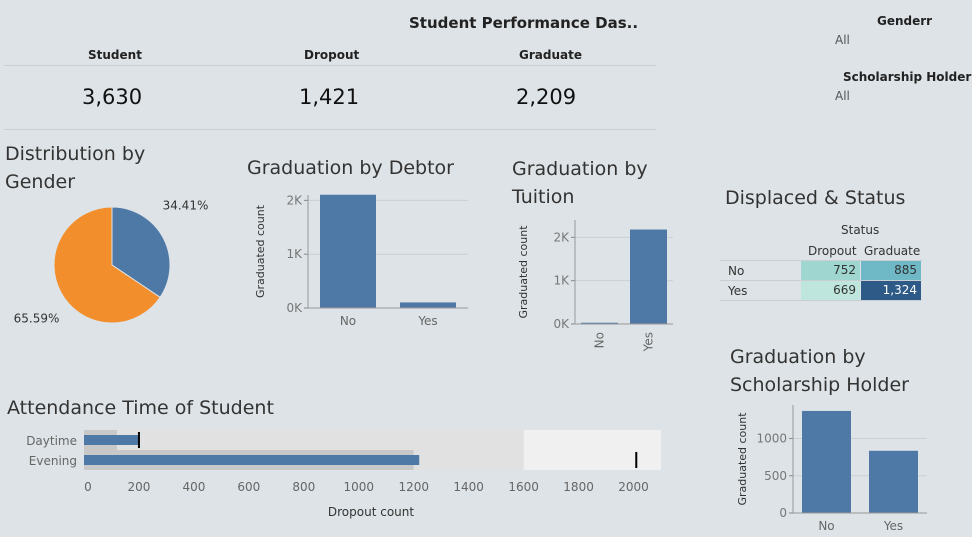 Image resolution: width=972 pixels, height=537 pixels. I want to click on x-tick-label: 1200, so click(413, 487).